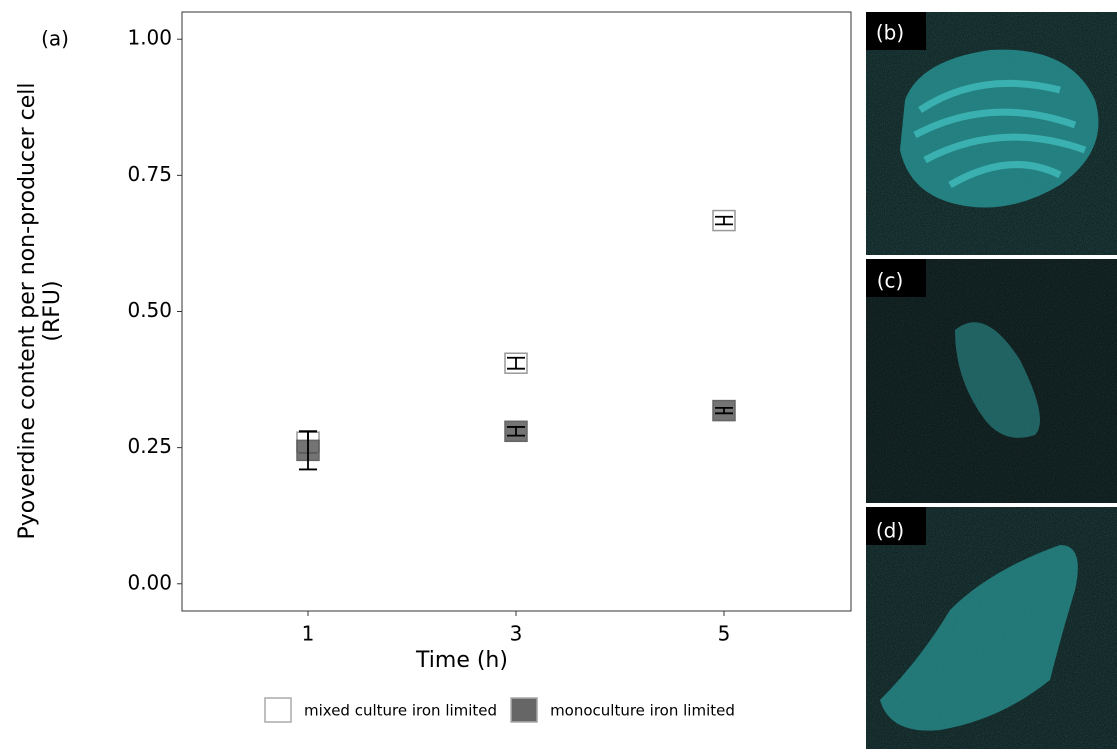 Image resolution: width=1117 pixels, height=753 pixels. I want to click on y-tick-label: 0.50, so click(149, 310).